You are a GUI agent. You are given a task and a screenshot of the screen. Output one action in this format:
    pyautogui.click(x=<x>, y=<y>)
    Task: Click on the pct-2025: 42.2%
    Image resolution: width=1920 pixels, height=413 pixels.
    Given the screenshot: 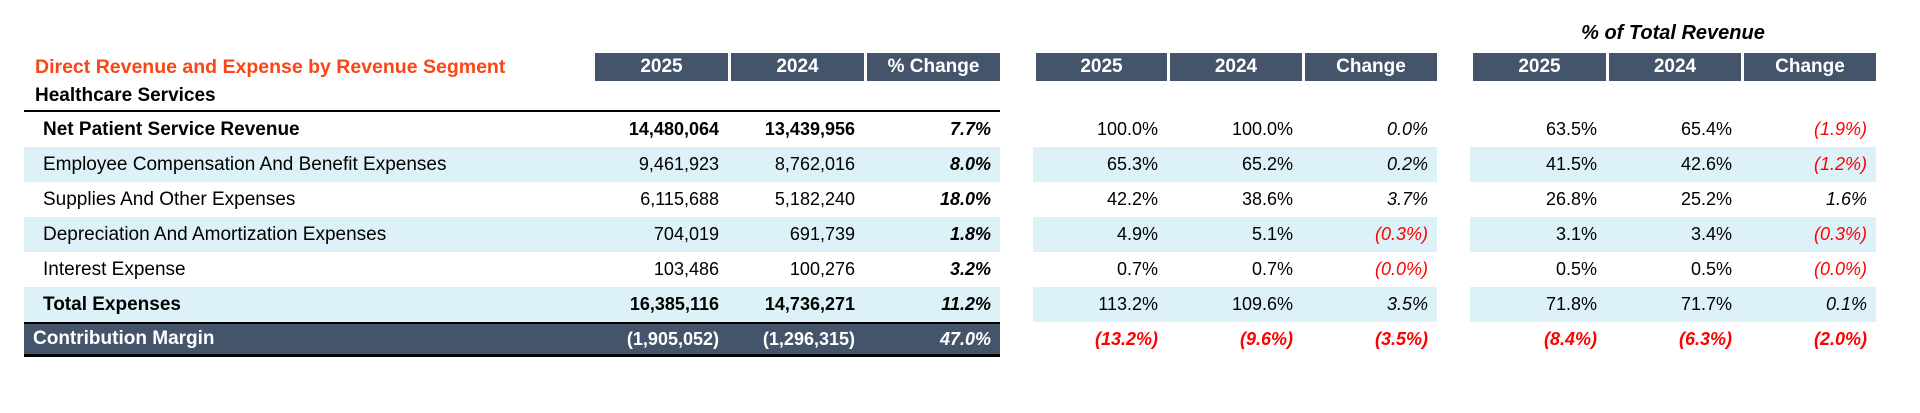 What is the action you would take?
    pyautogui.click(x=1132, y=199)
    